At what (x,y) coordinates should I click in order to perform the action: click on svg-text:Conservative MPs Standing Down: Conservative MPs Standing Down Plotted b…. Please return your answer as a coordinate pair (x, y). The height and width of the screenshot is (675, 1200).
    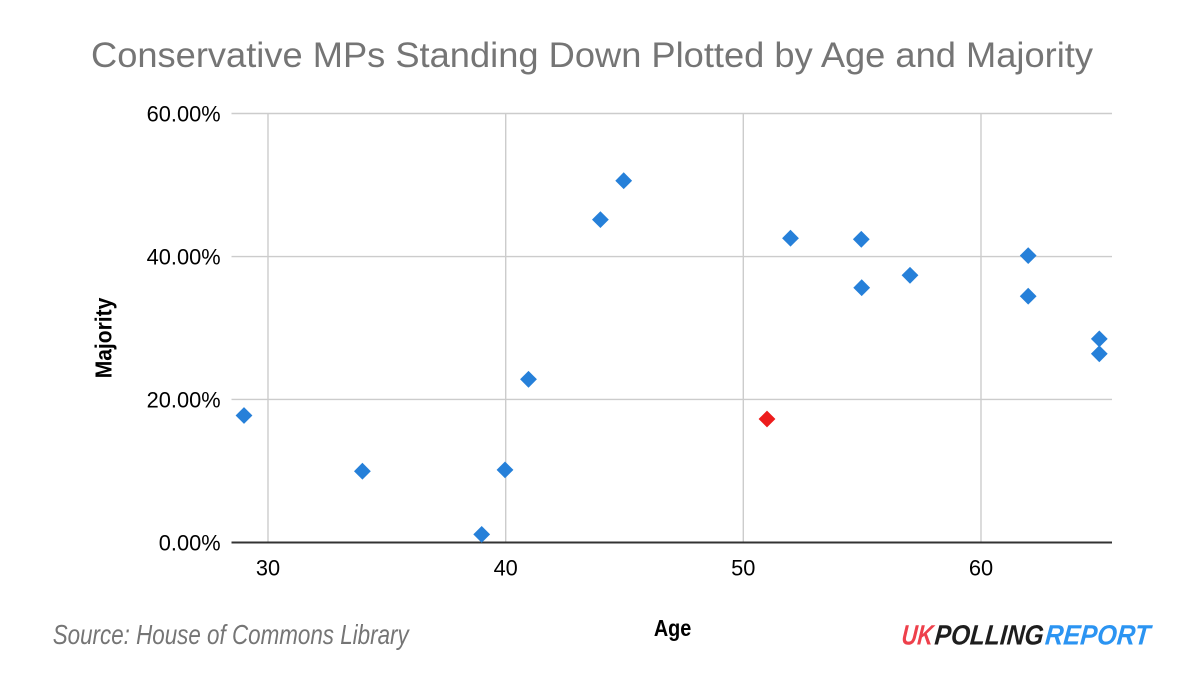
    Looking at the image, I should click on (592, 55).